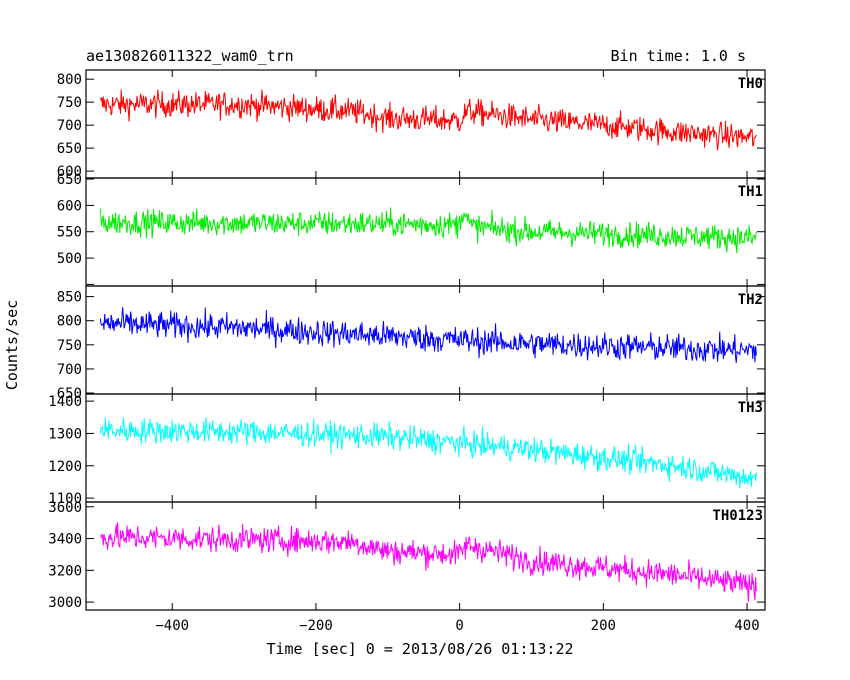 This screenshot has width=850, height=680. I want to click on series-line-th3, so click(428, 453).